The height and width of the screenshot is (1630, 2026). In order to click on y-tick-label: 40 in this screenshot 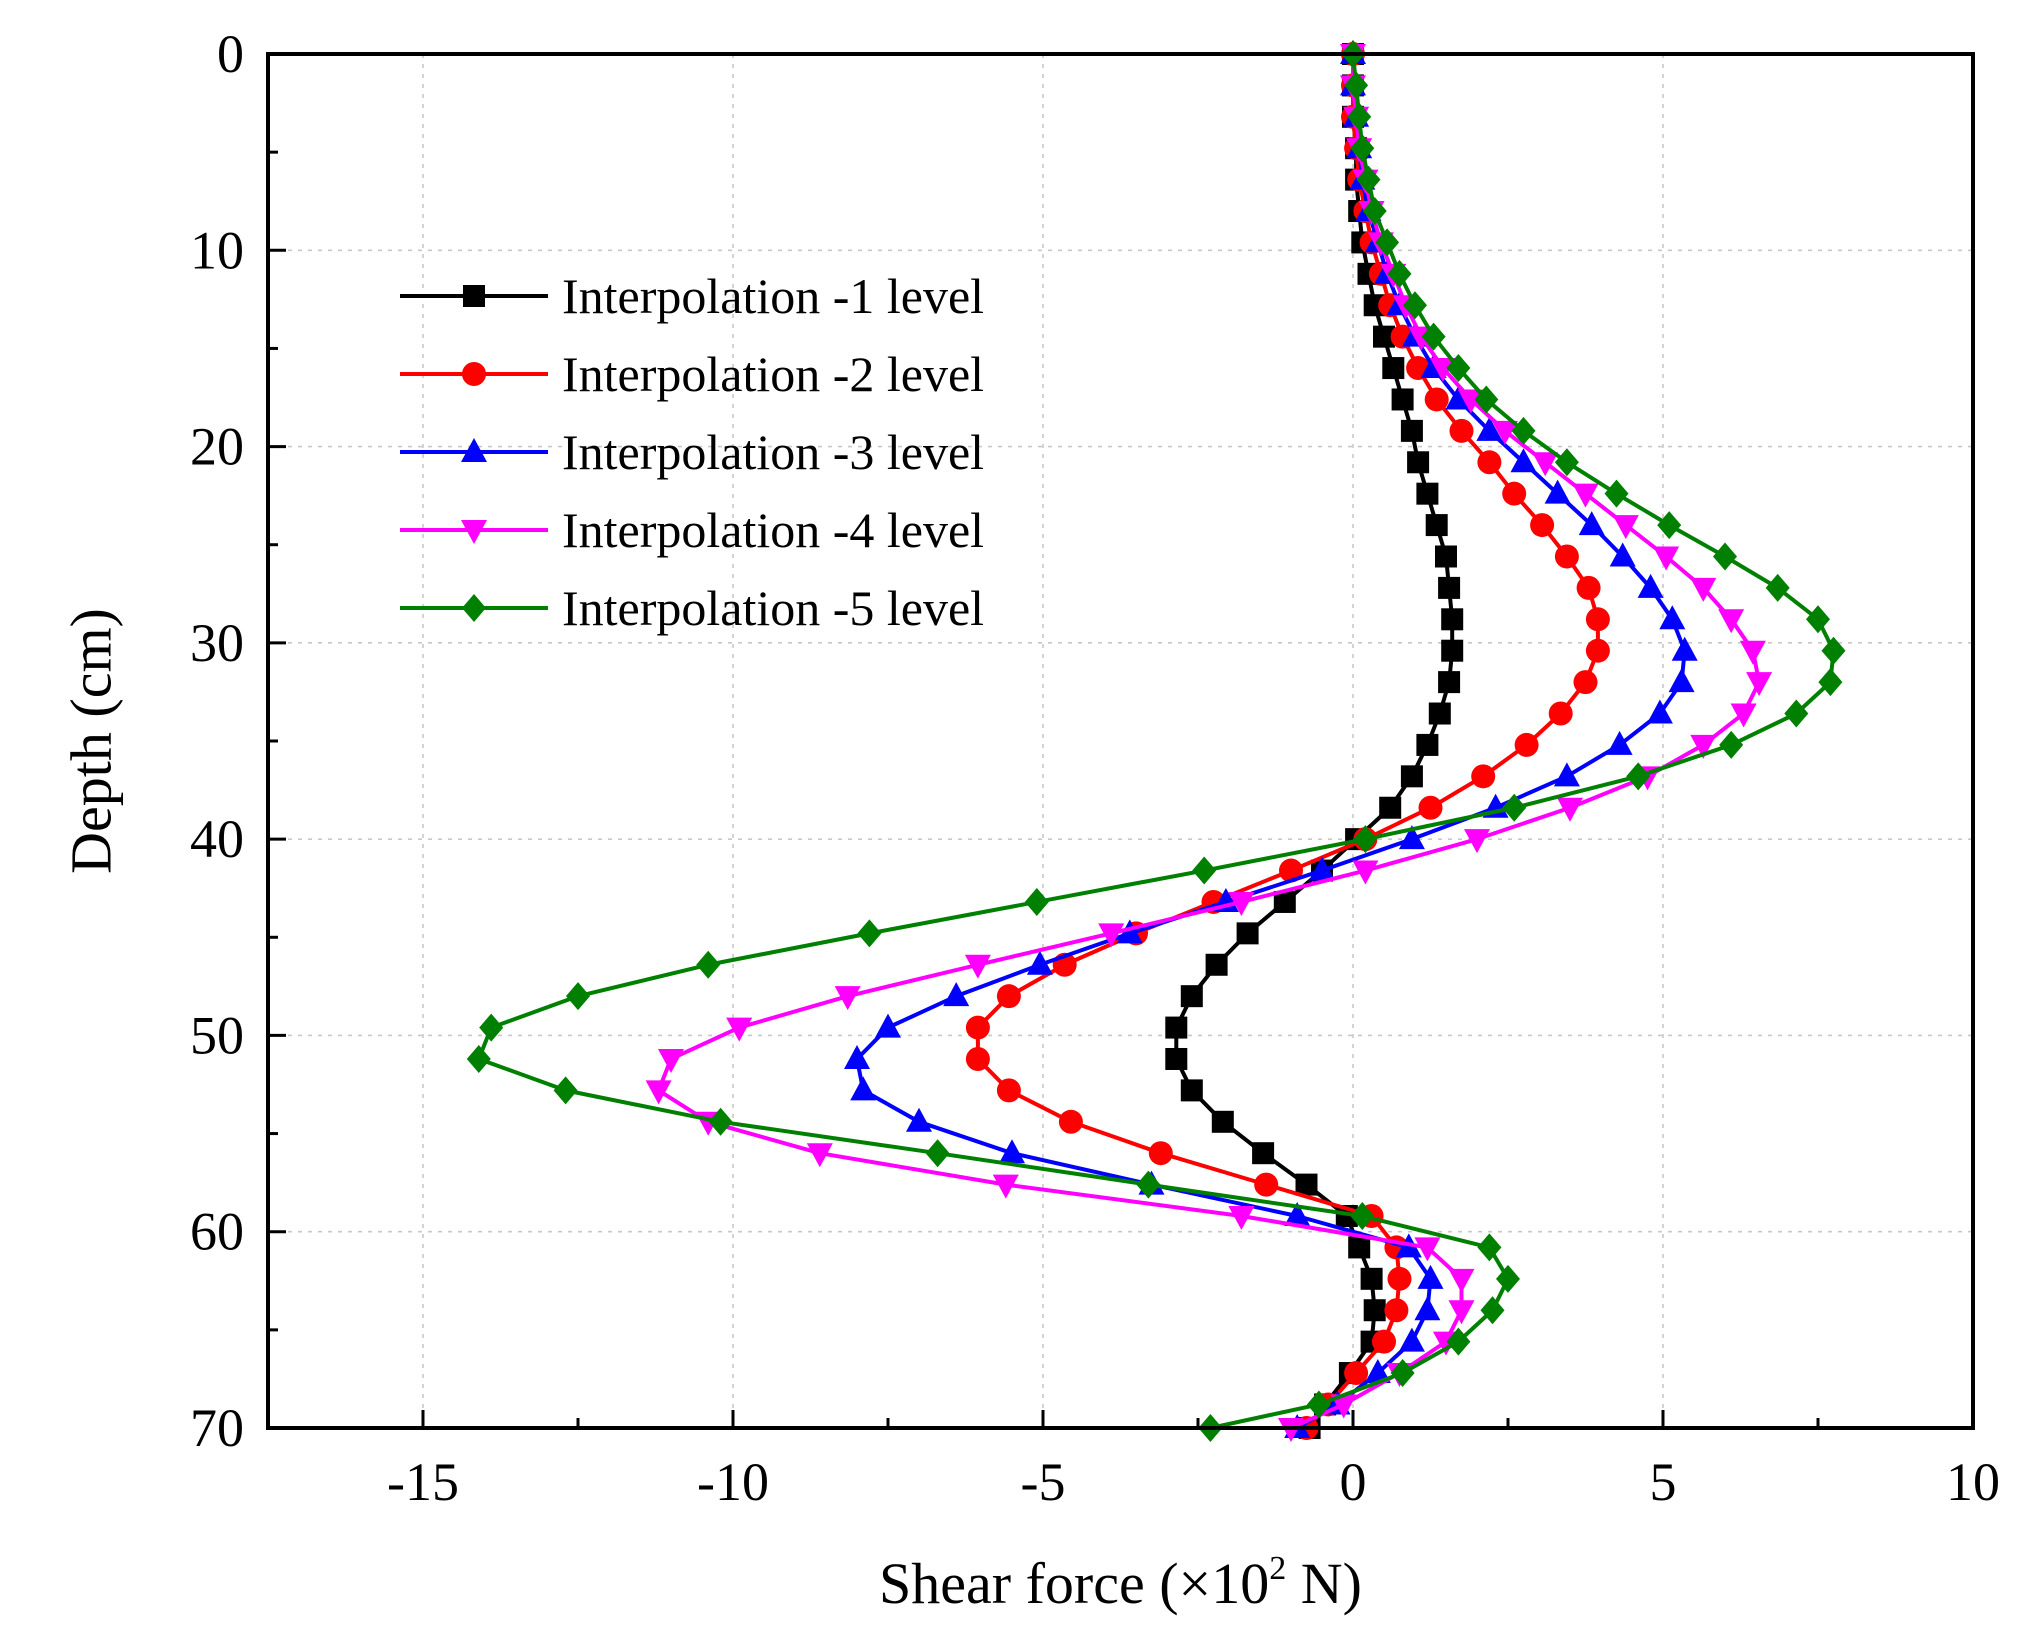, I will do `click(217, 839)`.